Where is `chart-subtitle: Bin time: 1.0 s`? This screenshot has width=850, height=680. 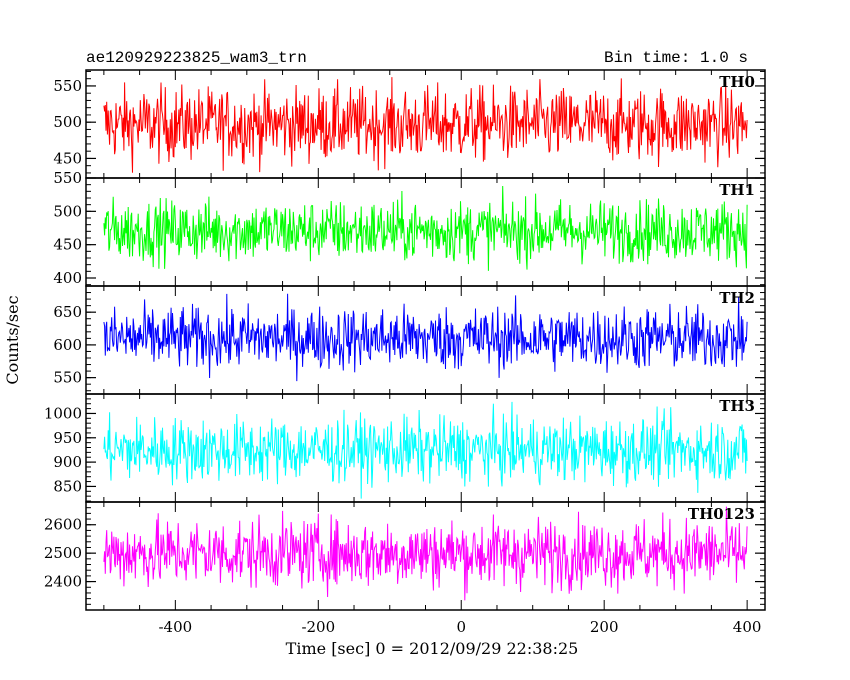
chart-subtitle: Bin time: 1.0 s is located at coordinates (676, 58).